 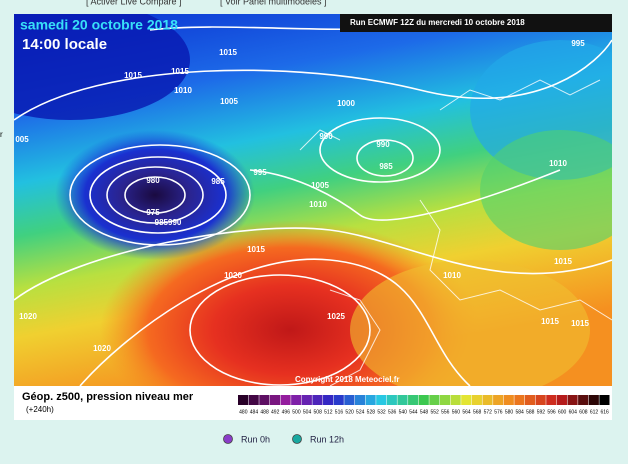 I want to click on scale-label: 608, so click(x=583, y=412).